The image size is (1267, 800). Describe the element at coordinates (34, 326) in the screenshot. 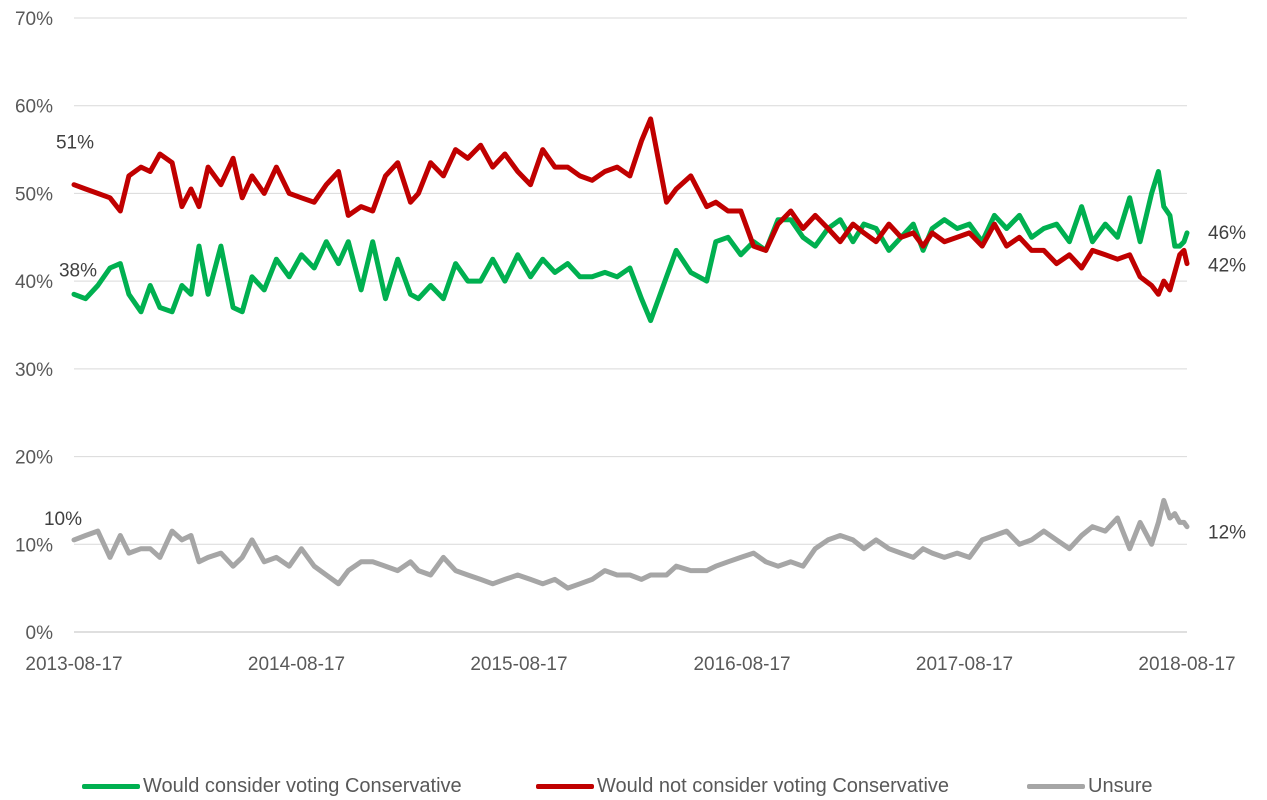

I see `y-axis-ticks: 0% 10% 20% 30% 40% 50% 60% 70%` at that location.